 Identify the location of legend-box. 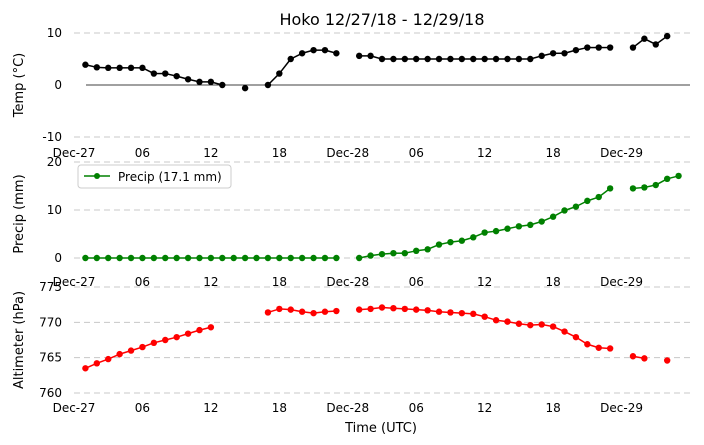
(154, 176).